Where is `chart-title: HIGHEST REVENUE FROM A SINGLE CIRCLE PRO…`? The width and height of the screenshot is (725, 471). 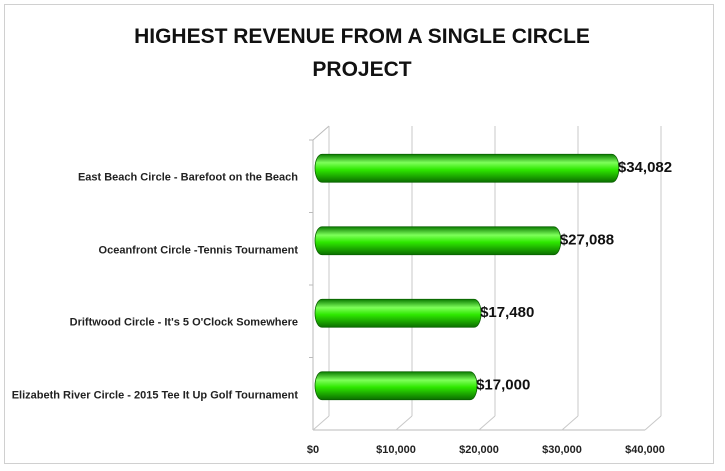 chart-title: HIGHEST REVENUE FROM A SINGLE CIRCLE PRO… is located at coordinates (362, 53).